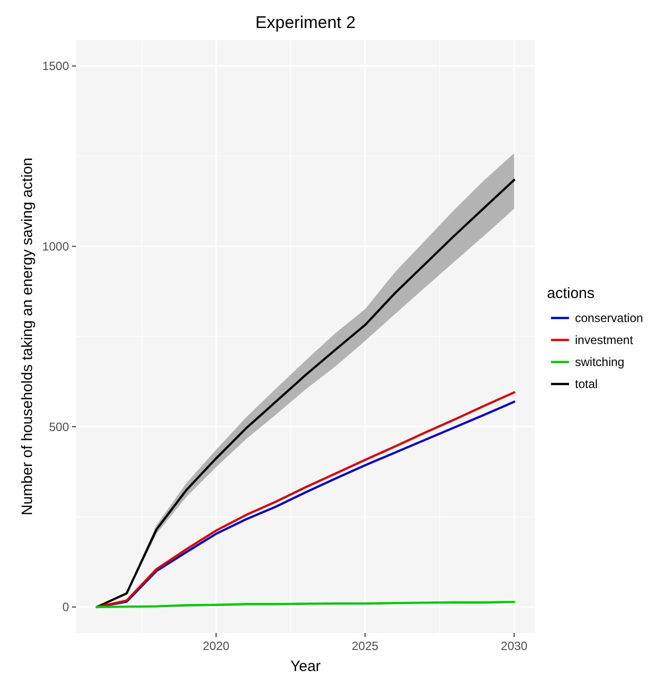 This screenshot has width=671, height=677. I want to click on legend-label: switching, so click(599, 362).